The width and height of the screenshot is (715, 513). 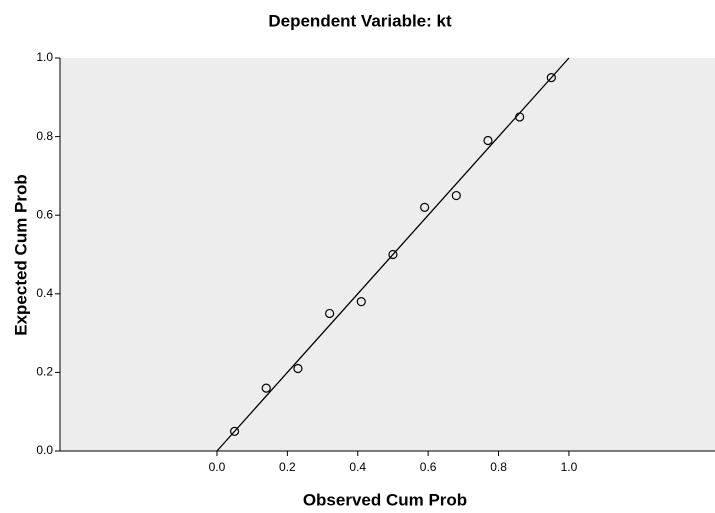 I want to click on y-tick-label: 0.6, so click(x=44, y=214).